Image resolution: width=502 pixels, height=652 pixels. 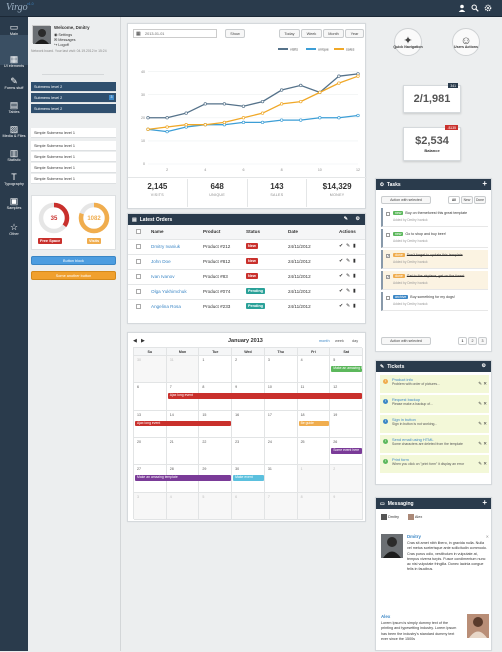 What do you see at coordinates (462, 341) in the screenshot?
I see `page-1: 1` at bounding box center [462, 341].